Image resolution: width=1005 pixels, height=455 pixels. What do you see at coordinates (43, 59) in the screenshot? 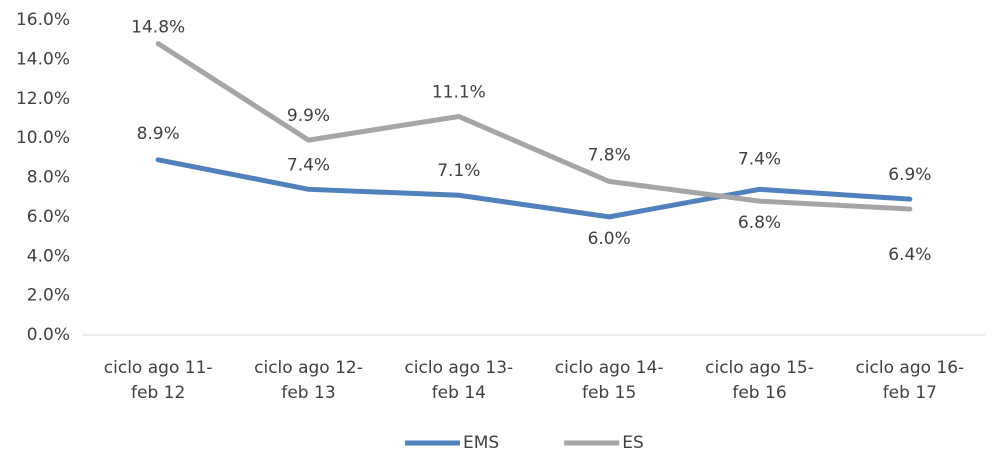
I see `y-tick-label: 14.0%` at bounding box center [43, 59].